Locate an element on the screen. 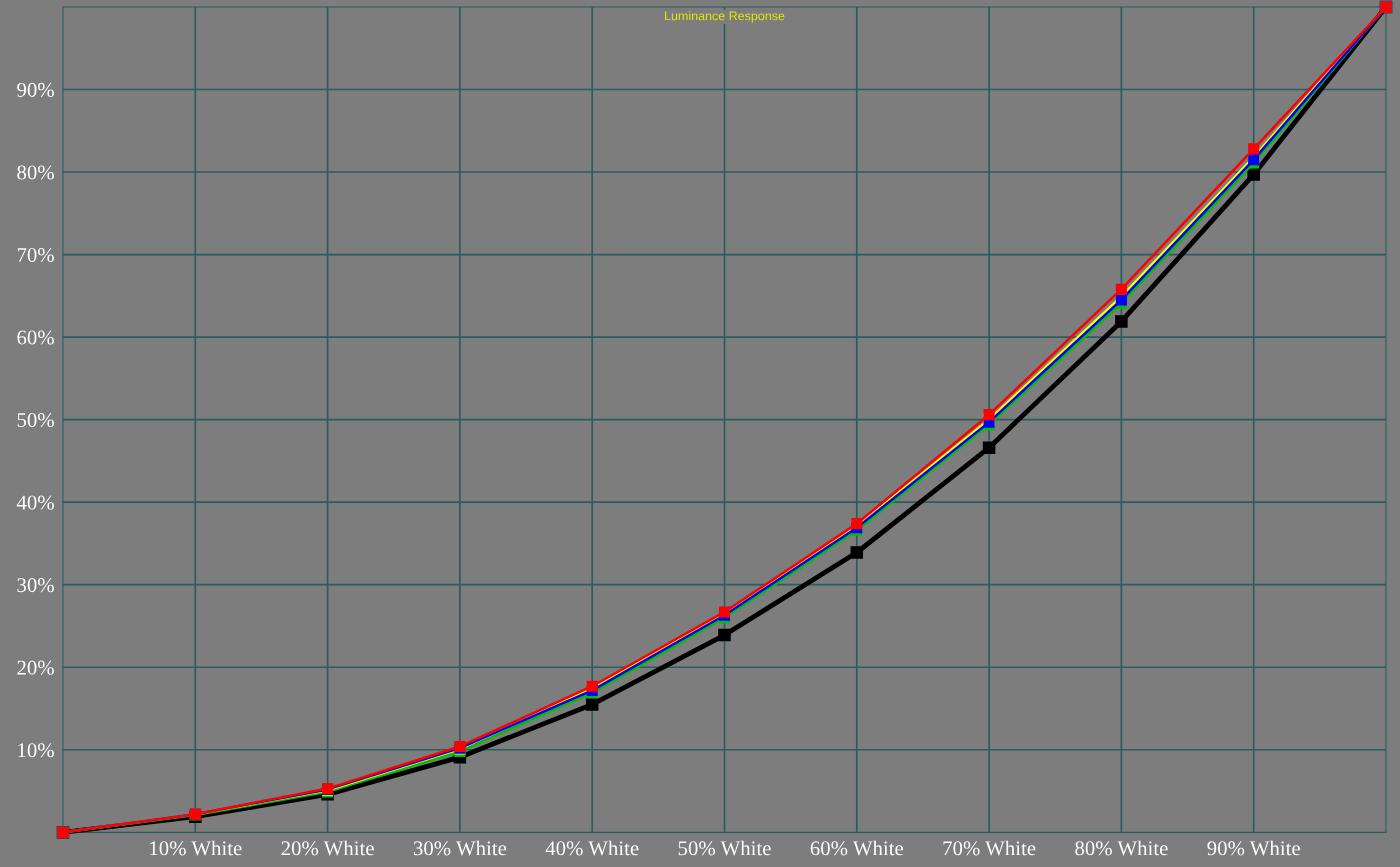 The width and height of the screenshot is (1400, 867). x-tick-label: 50% White is located at coordinates (724, 848).